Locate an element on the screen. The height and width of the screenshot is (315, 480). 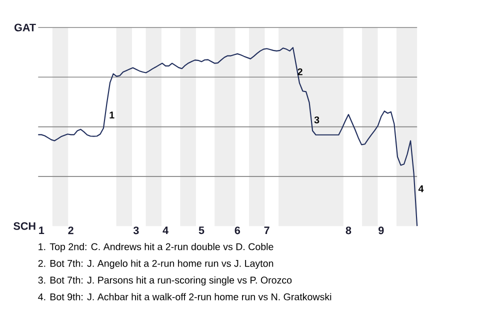
text: 4. Bot 9th: J. Achbar hit a walk-off 2-run home run vs N. Gratkowski is located at coordinates (185, 297).